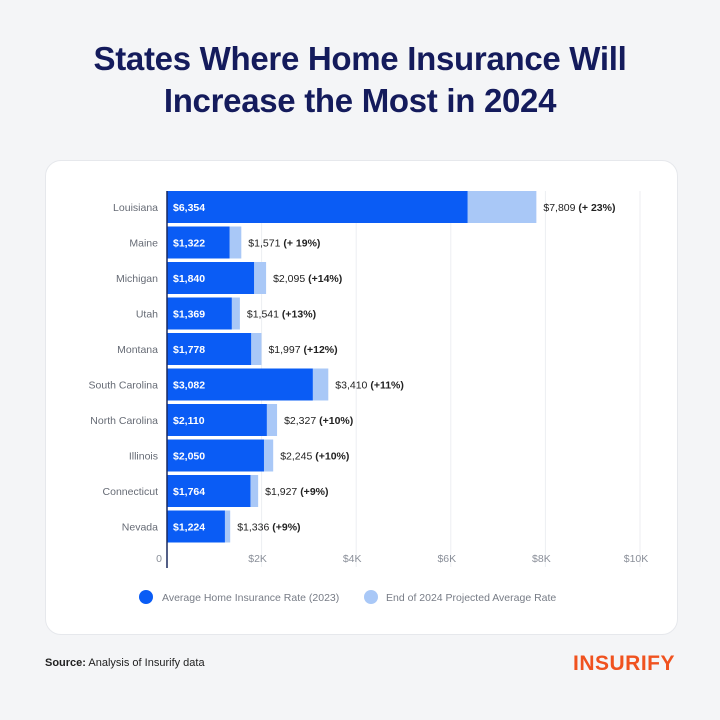 This screenshot has height=720, width=720. Describe the element at coordinates (124, 386) in the screenshot. I see `category-label: South Carolina` at that location.